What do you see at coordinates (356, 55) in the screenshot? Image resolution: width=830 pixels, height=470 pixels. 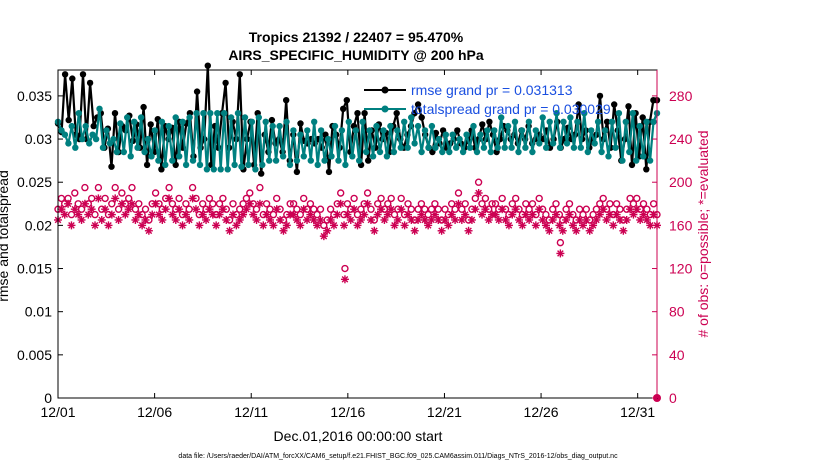 I see `chart-subtitle: AIRS_SPECIFIC_HUMIDITY @ 200 hPa` at bounding box center [356, 55].